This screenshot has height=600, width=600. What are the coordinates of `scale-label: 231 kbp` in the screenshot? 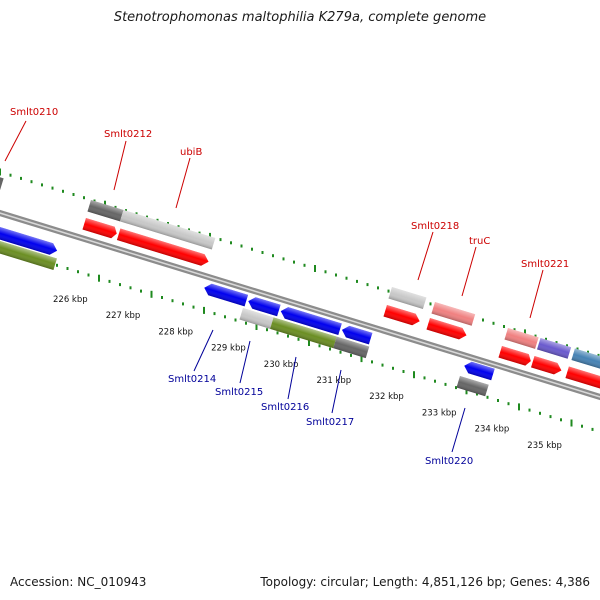 It's located at (334, 381).